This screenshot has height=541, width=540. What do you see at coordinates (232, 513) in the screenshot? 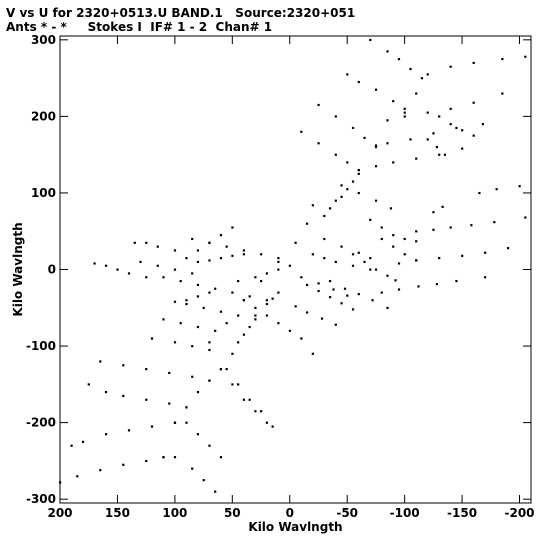
I see `x-tick-label: 50` at bounding box center [232, 513].